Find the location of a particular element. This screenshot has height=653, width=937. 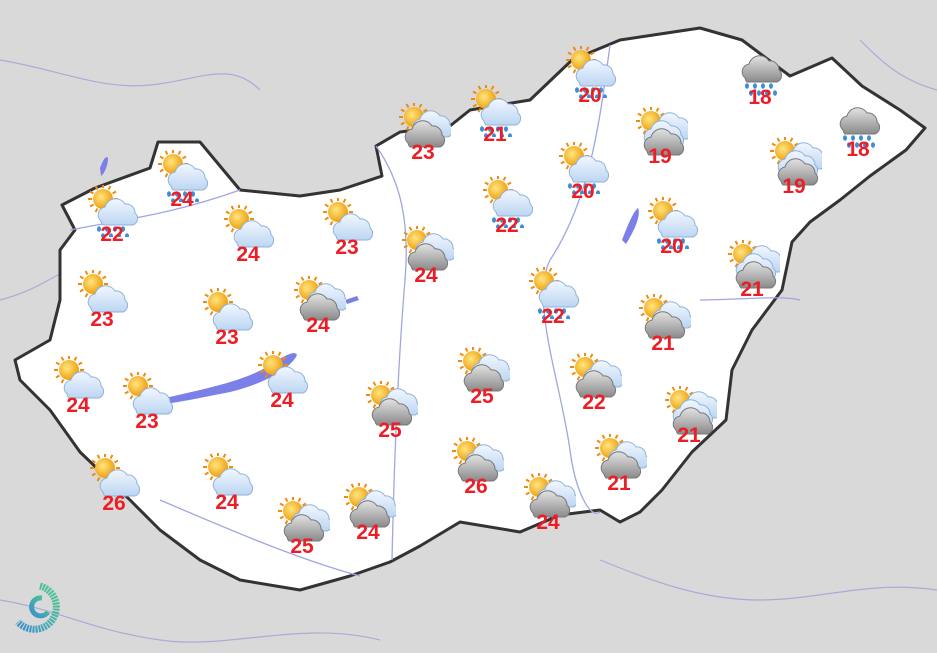

station-forecast: 18 is located at coordinates (760, 88).